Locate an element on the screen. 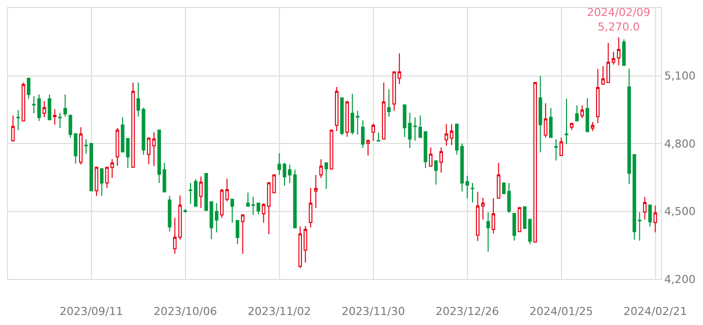 The image size is (703, 325). y-tick-label: 4,800 is located at coordinates (680, 143).